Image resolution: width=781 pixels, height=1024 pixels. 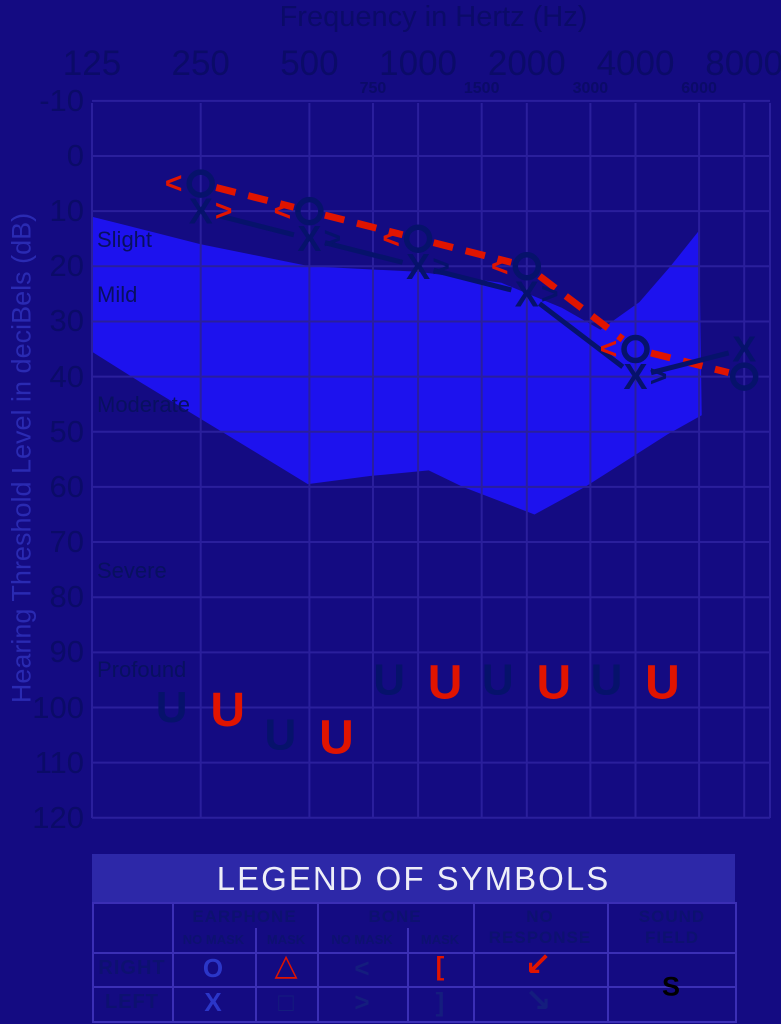 I want to click on freq-minor-tick-label: 6000, so click(x=699, y=88).